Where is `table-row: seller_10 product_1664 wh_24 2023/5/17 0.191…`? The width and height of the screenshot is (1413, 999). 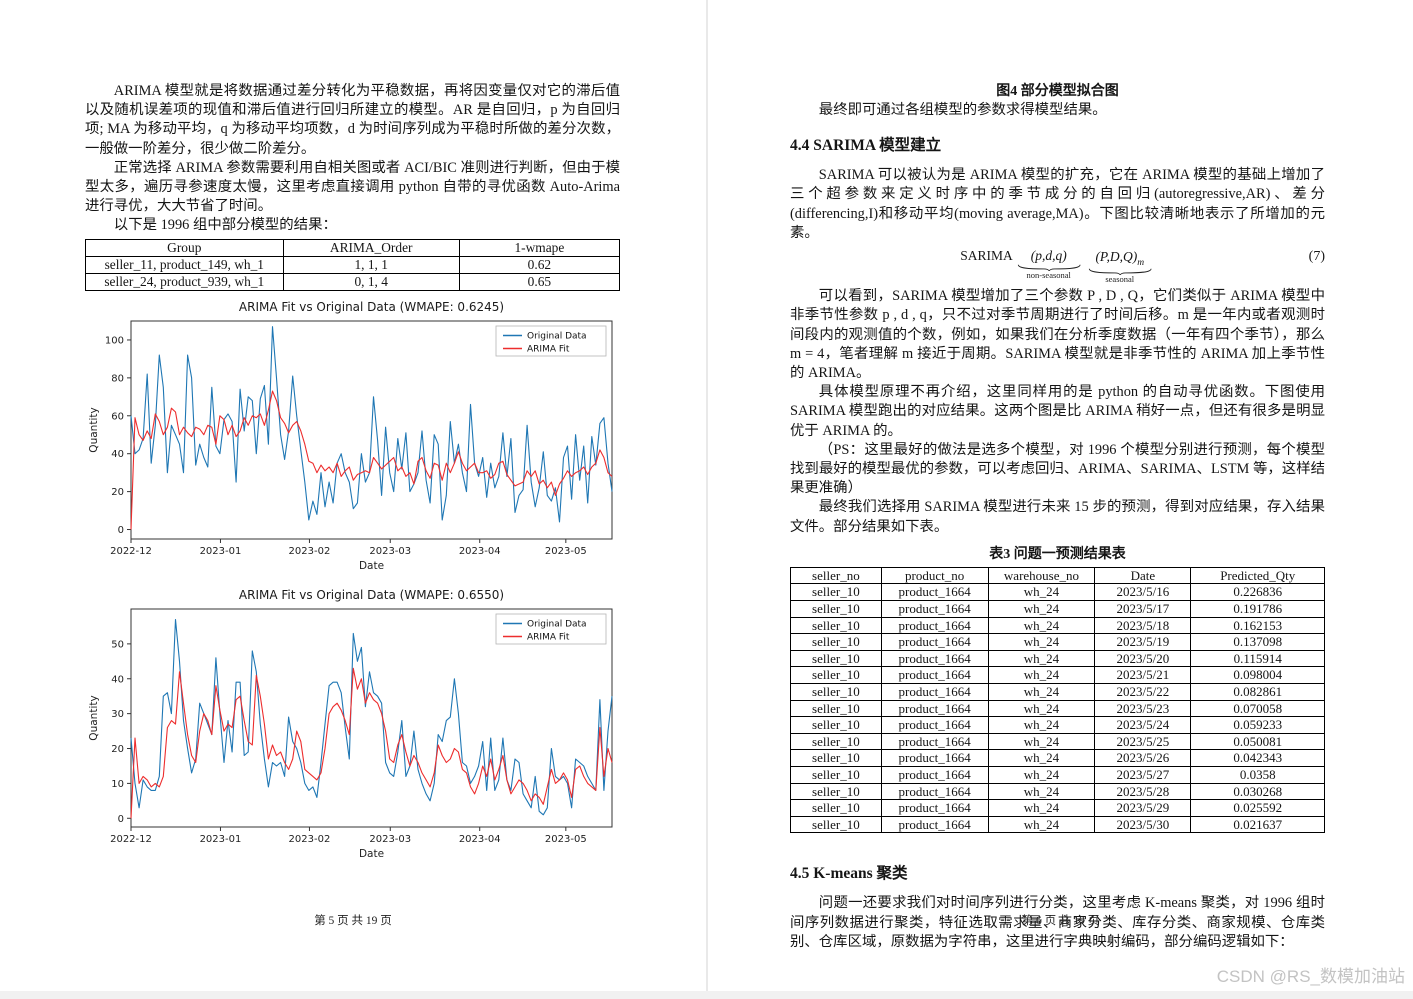 table-row: seller_10 product_1664 wh_24 2023/5/17 0.191… is located at coordinates (1057, 609).